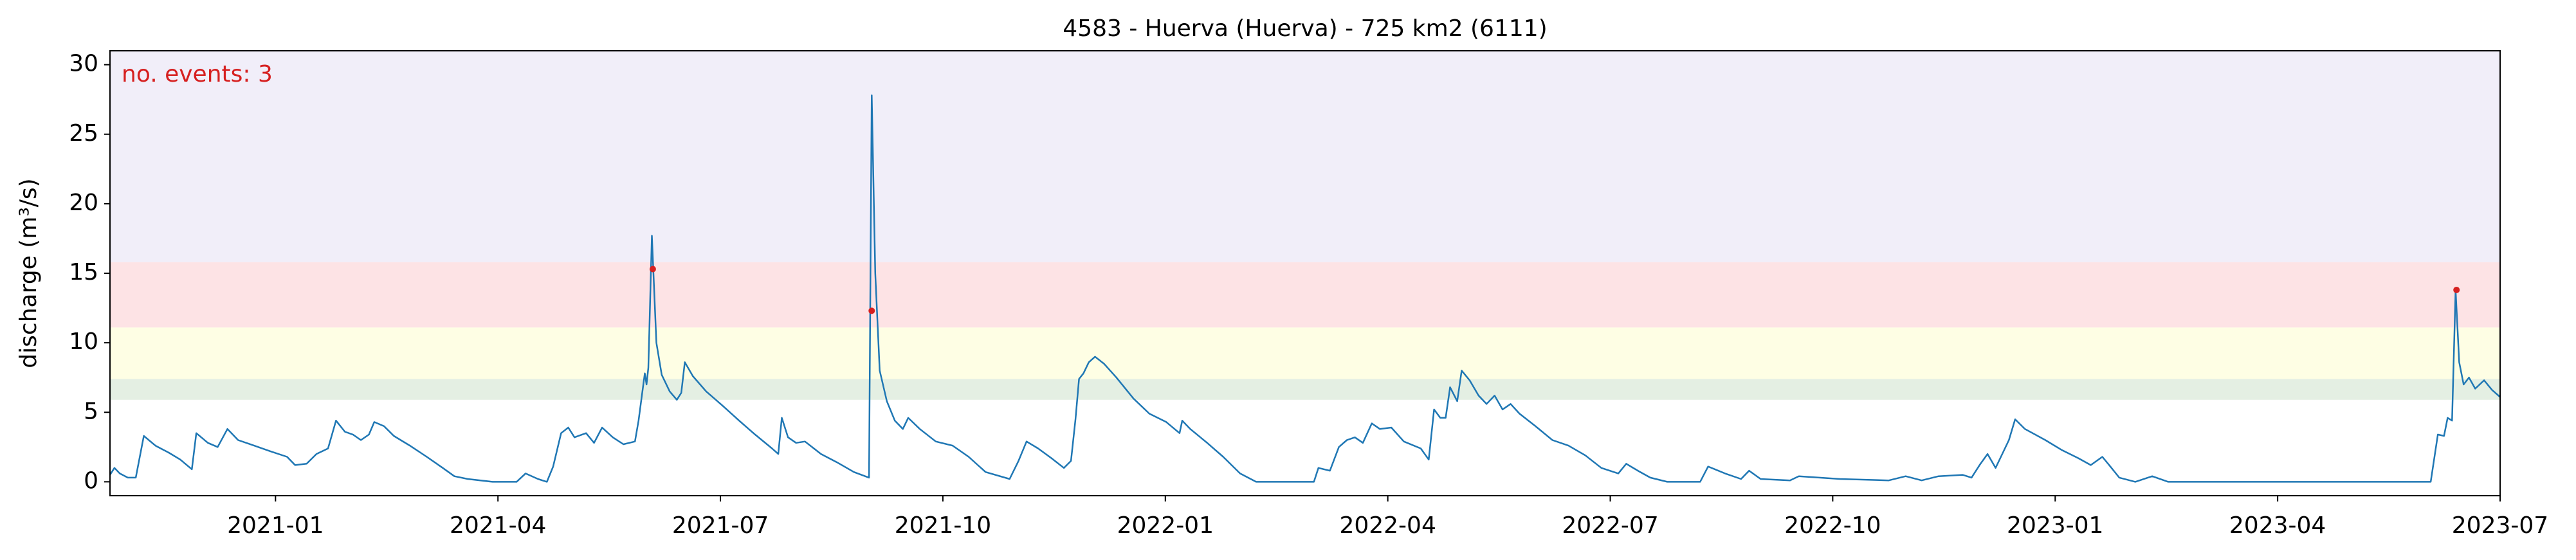 Image resolution: width=2576 pixels, height=560 pixels. Describe the element at coordinates (83, 134) in the screenshot. I see `y-tick-label: 25` at that location.